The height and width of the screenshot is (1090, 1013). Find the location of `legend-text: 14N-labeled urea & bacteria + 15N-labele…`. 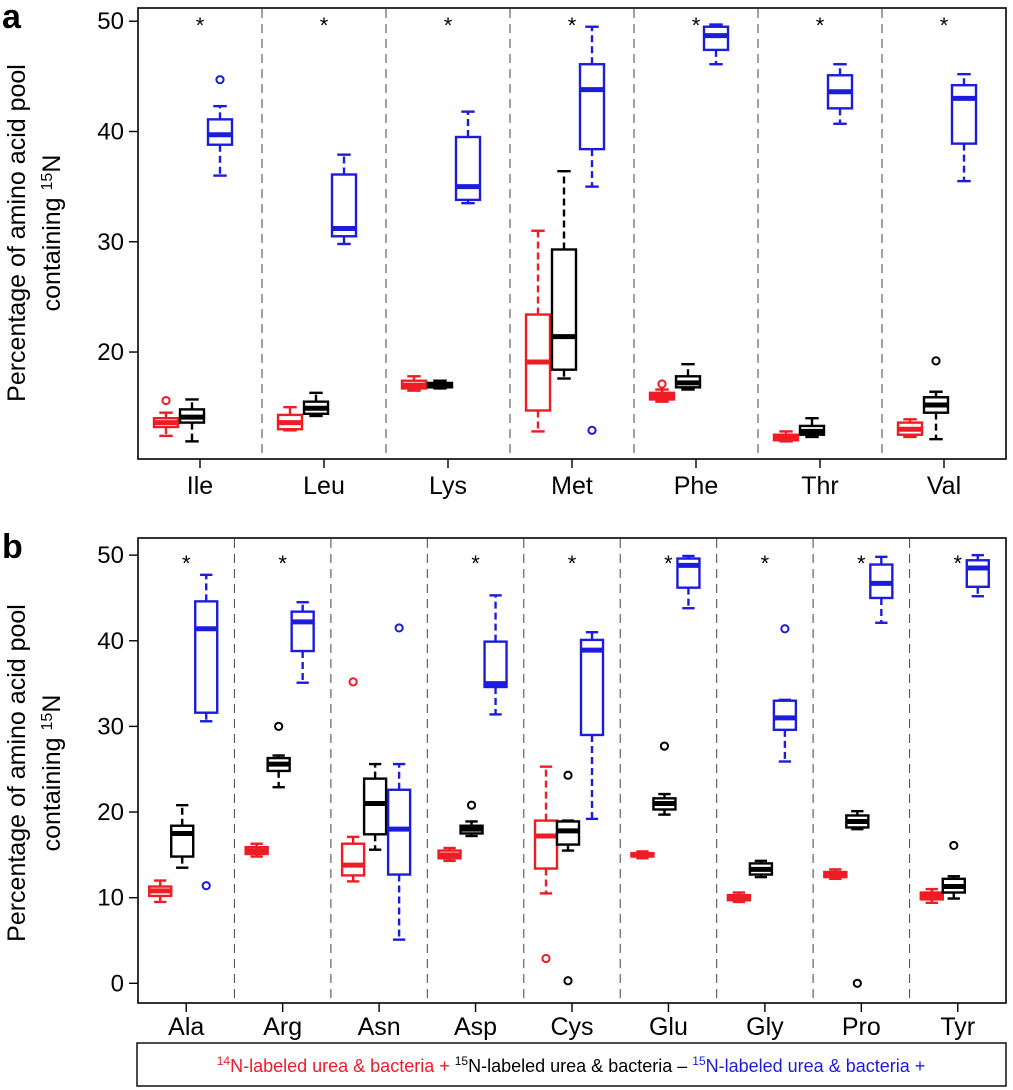

legend-text: 14N-labeled urea & bacteria + 15N-labele… is located at coordinates (571, 1065).